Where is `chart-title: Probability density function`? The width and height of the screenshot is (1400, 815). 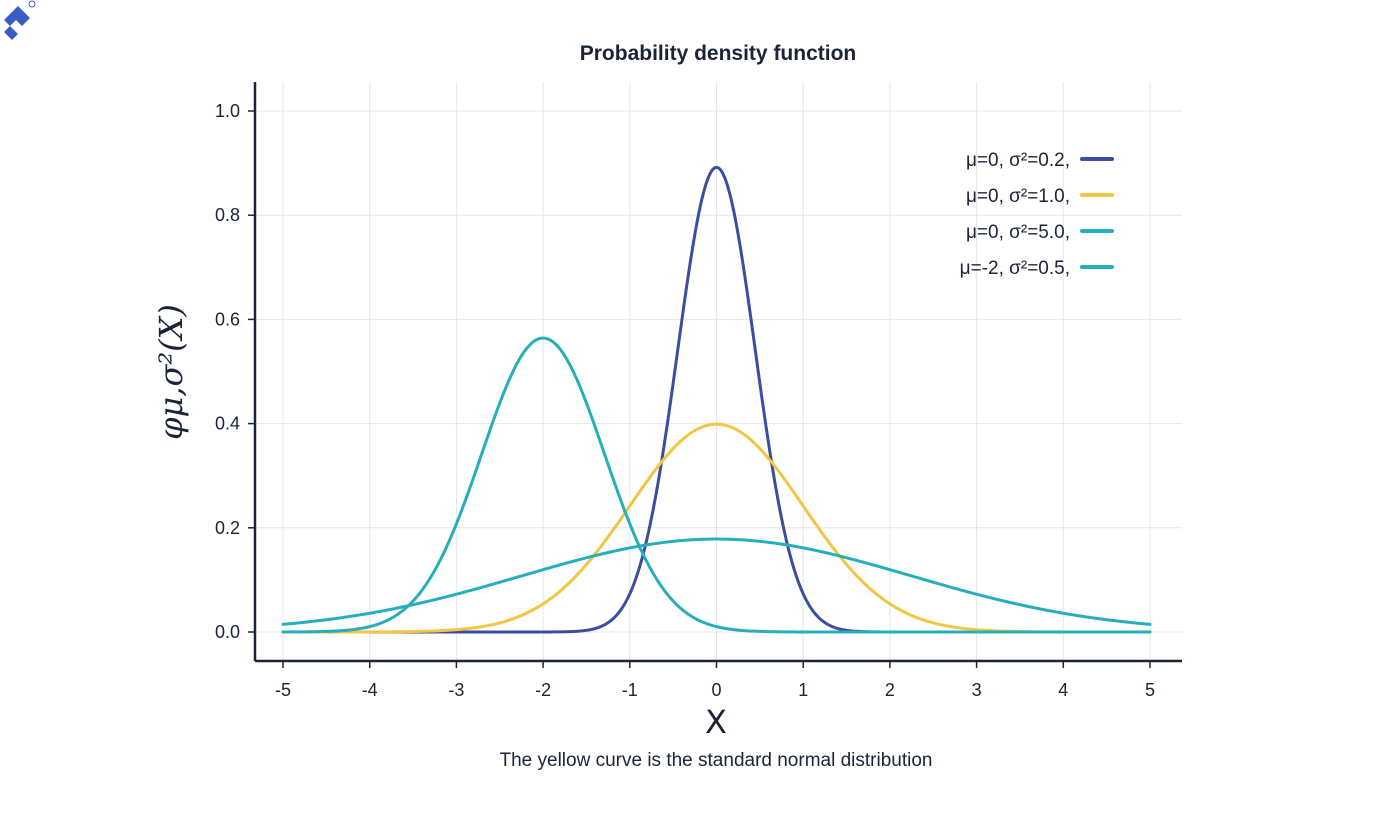
chart-title: Probability density function is located at coordinates (718, 53).